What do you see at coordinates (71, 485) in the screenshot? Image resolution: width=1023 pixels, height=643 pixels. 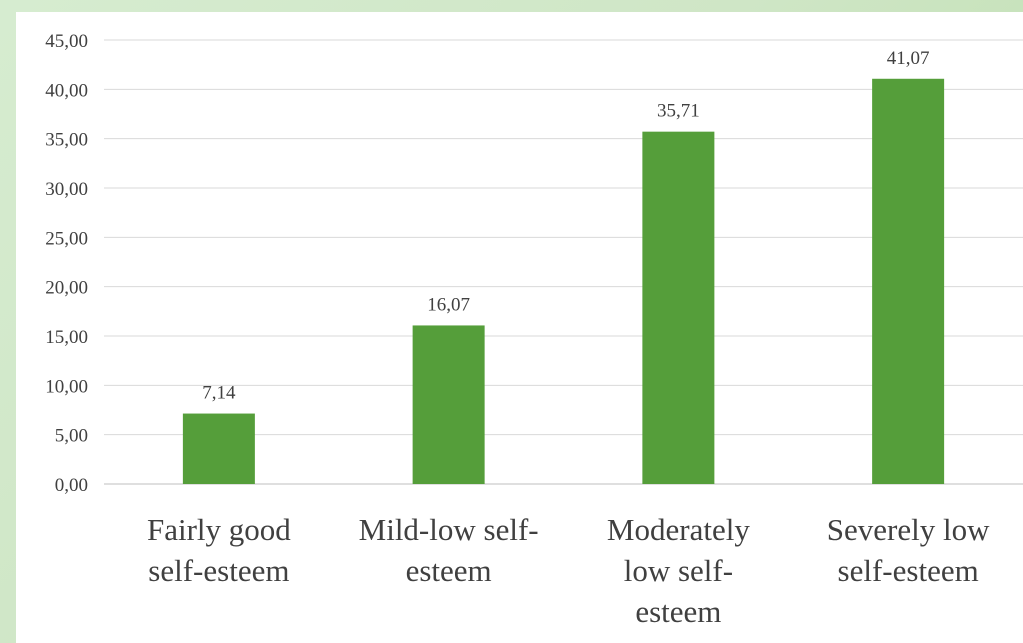 I see `y-tick-label: 0,00` at bounding box center [71, 485].